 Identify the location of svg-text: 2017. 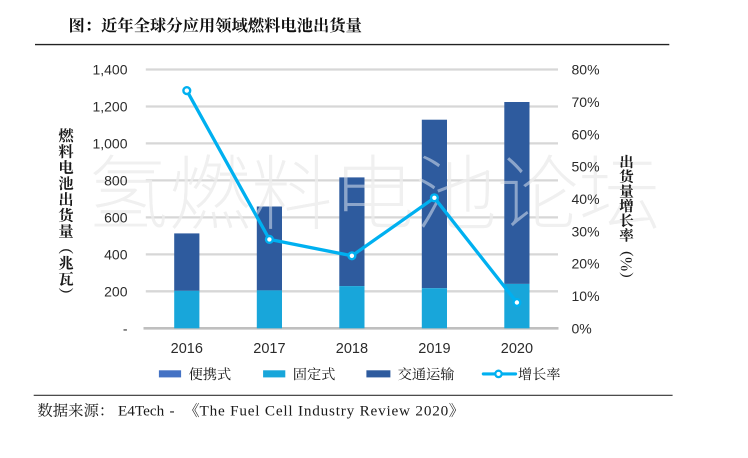
(269, 349).